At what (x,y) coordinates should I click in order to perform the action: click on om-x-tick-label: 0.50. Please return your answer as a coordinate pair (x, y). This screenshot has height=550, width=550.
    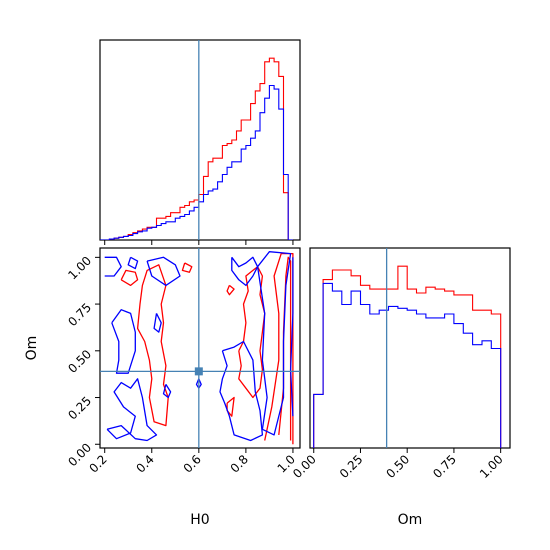
    Looking at the image, I should click on (398, 466).